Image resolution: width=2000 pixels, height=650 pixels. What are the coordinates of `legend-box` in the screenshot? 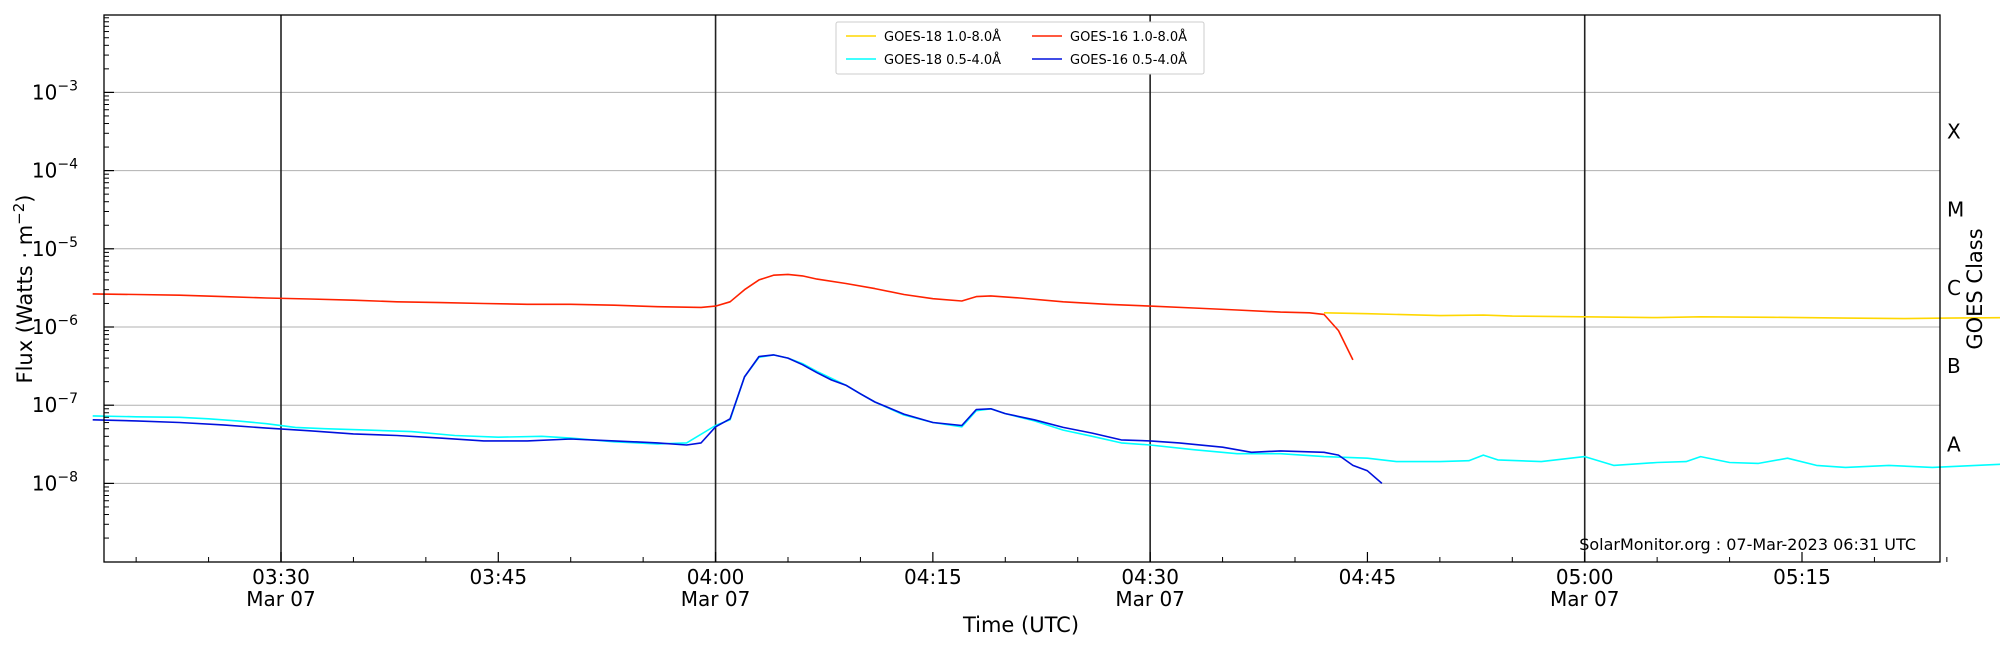 It's located at (1020, 48).